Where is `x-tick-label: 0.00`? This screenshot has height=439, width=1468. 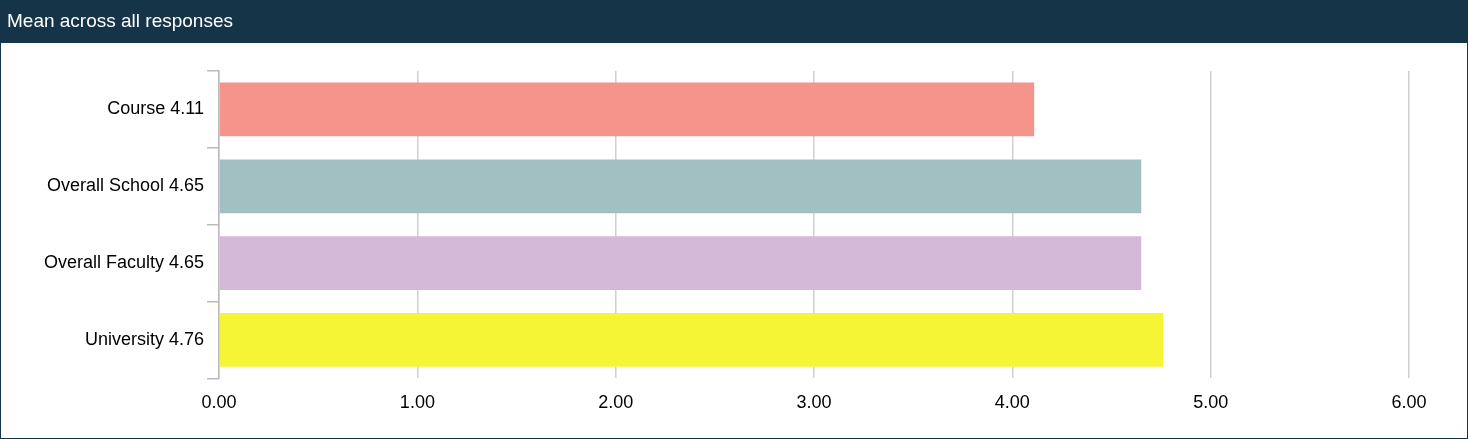
x-tick-label: 0.00 is located at coordinates (219, 402).